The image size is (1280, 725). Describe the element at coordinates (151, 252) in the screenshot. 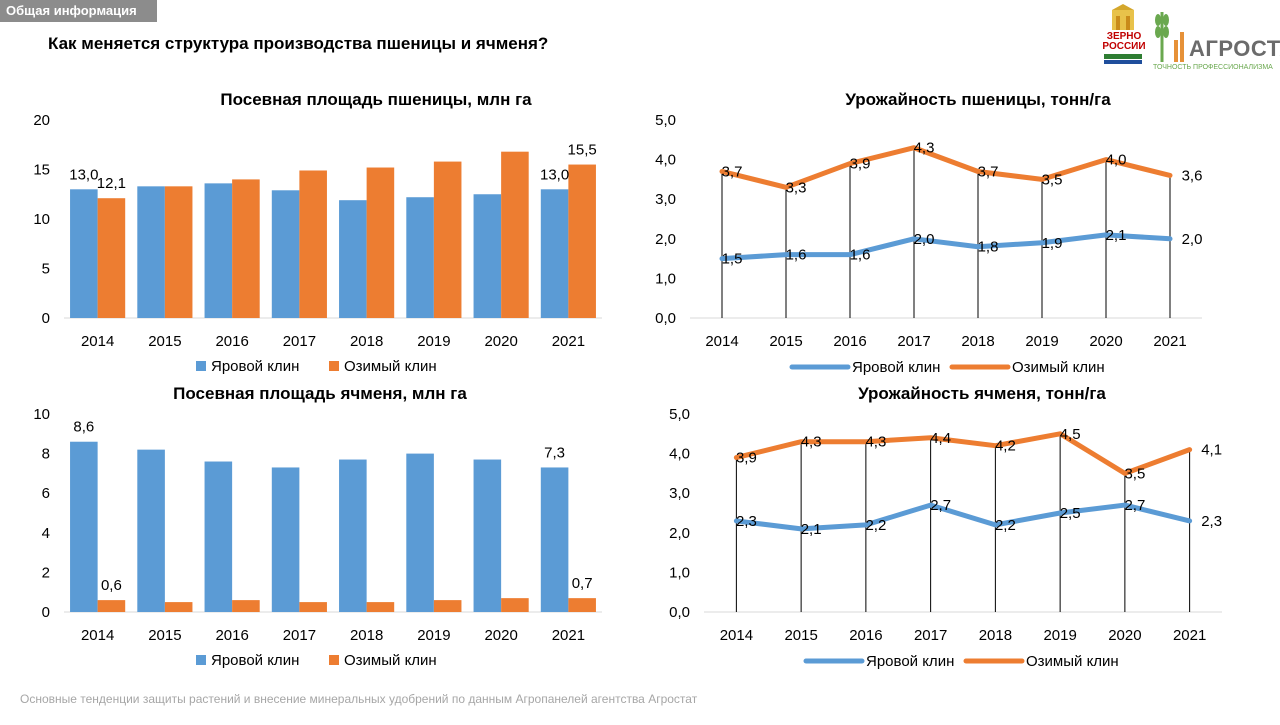

I see `bar-2015-spring` at that location.